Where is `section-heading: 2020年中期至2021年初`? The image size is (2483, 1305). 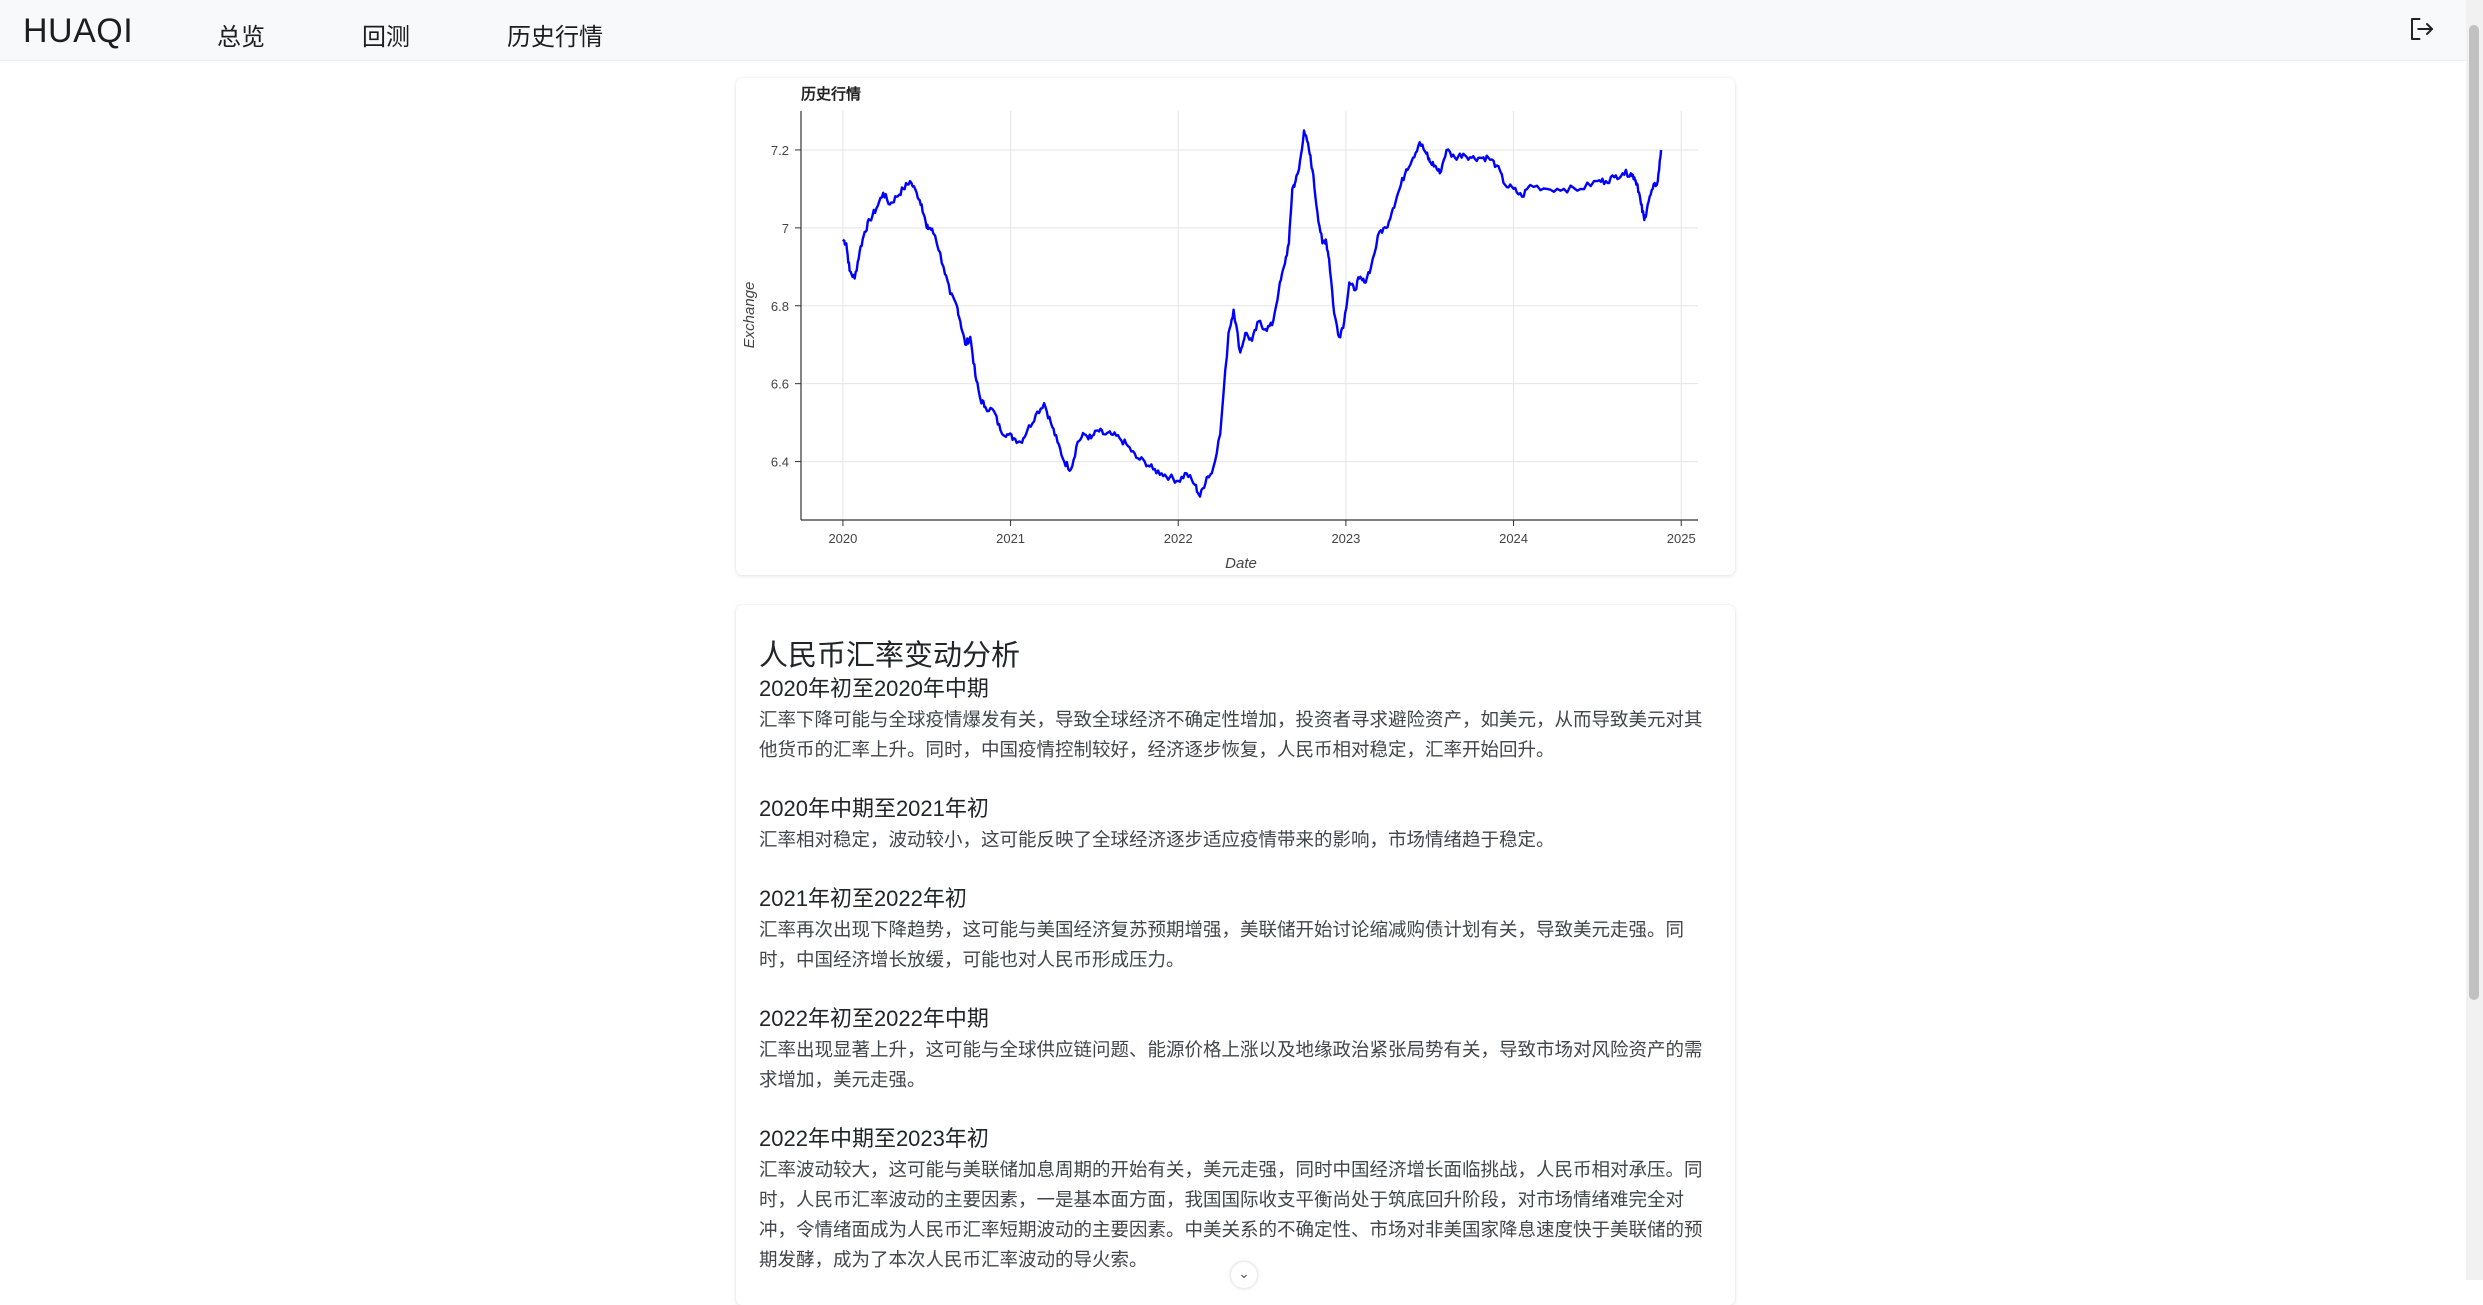
section-heading: 2020年中期至2021年初 is located at coordinates (874, 808).